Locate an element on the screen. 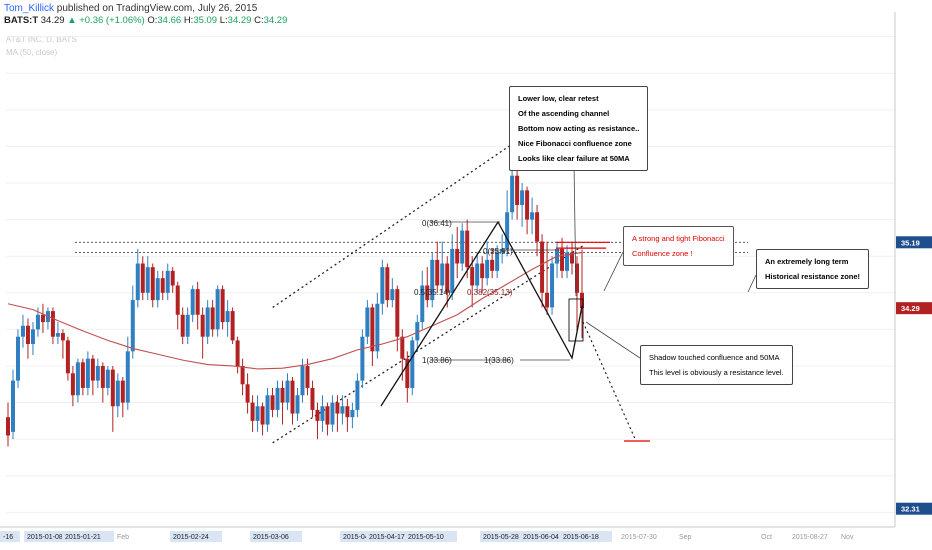 The image size is (932, 550). open-value: 34.66 is located at coordinates (169, 20).